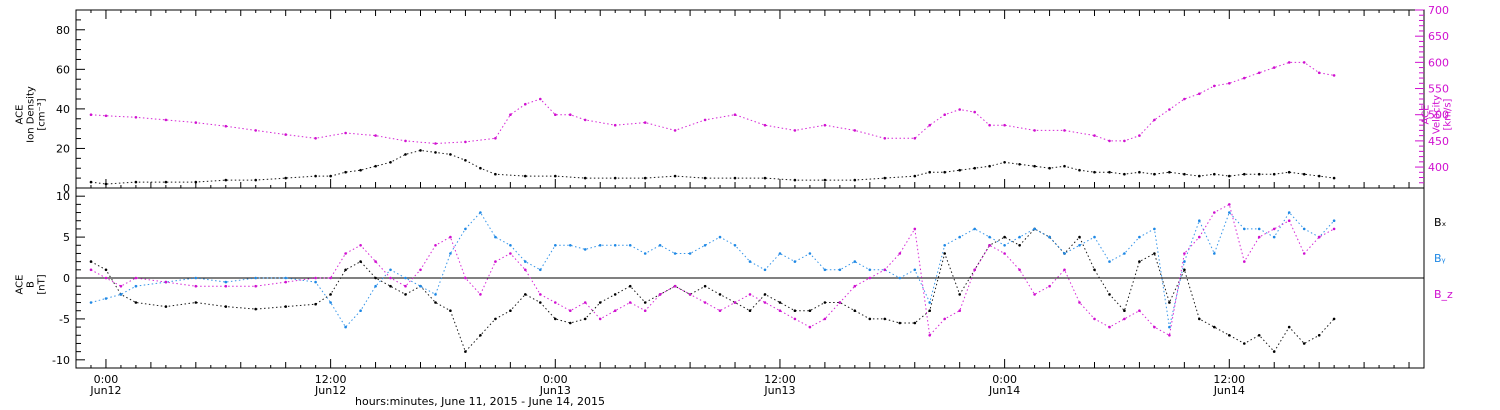 The image size is (1500, 410). Describe the element at coordinates (20, 114) in the screenshot. I see `top-left-axis-label-line1: ACE` at that location.